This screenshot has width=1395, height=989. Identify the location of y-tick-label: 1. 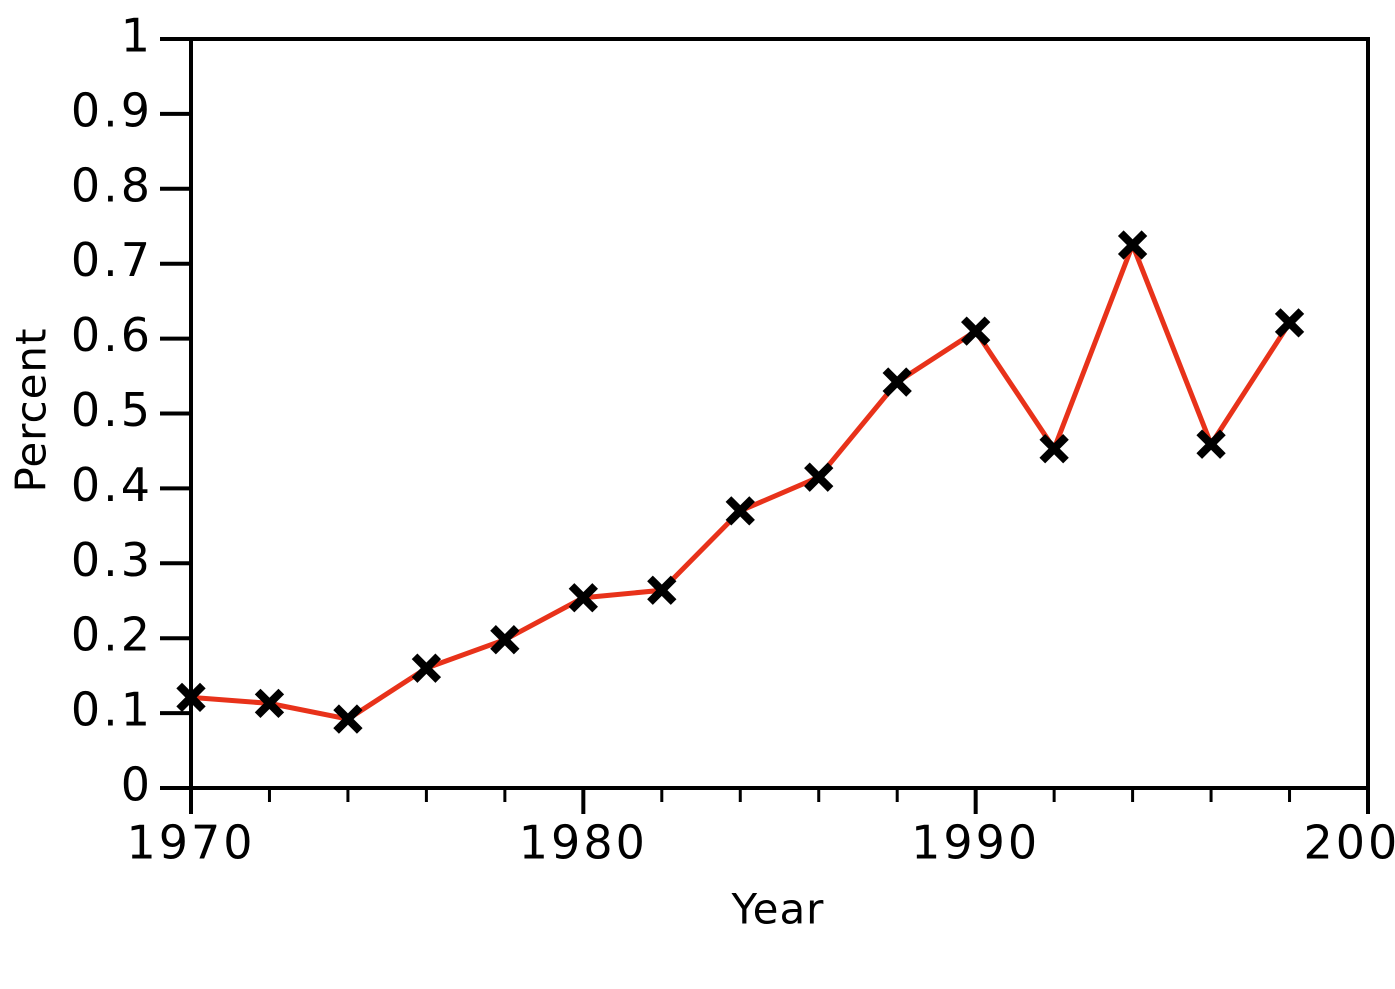
(137, 36).